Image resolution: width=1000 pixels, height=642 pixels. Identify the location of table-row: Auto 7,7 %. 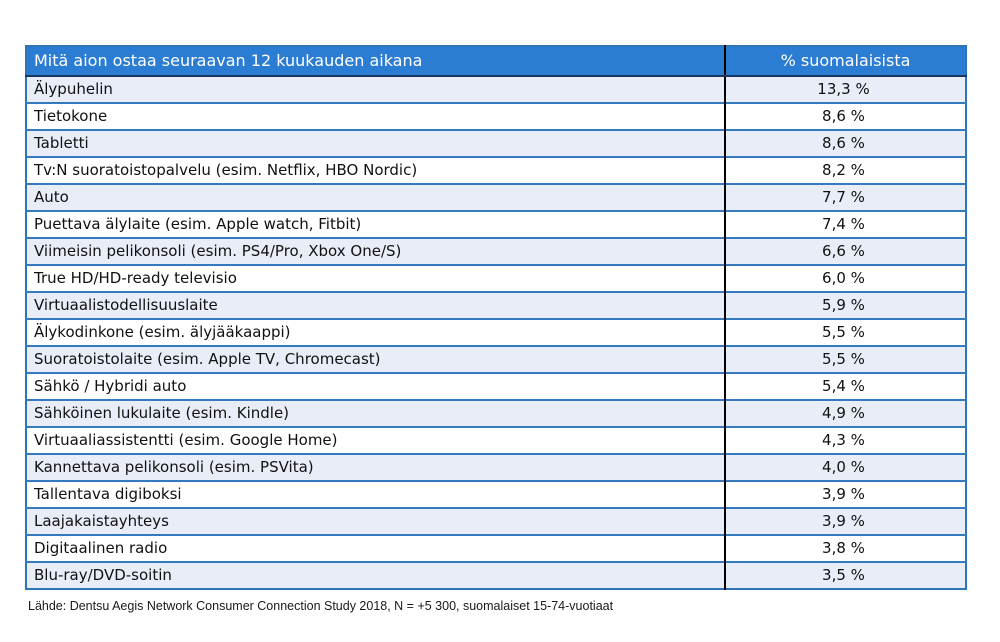
(496, 197).